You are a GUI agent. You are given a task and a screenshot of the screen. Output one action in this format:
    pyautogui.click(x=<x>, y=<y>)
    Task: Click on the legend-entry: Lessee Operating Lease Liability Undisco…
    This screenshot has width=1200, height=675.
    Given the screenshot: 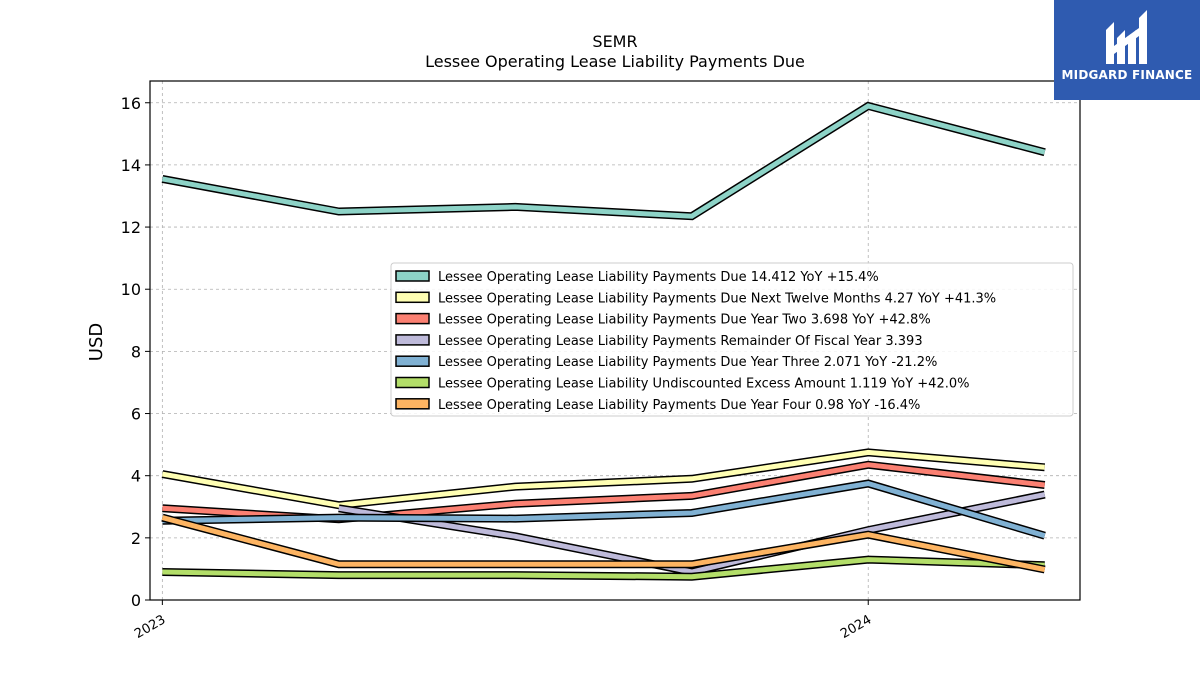 What is the action you would take?
    pyautogui.click(x=703, y=384)
    